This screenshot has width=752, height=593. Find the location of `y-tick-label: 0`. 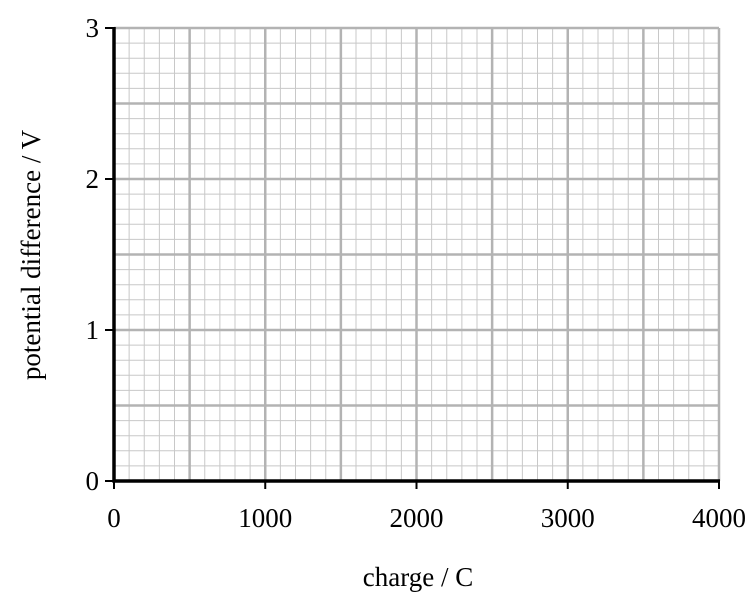

y-tick-label: 0 is located at coordinates (93, 481).